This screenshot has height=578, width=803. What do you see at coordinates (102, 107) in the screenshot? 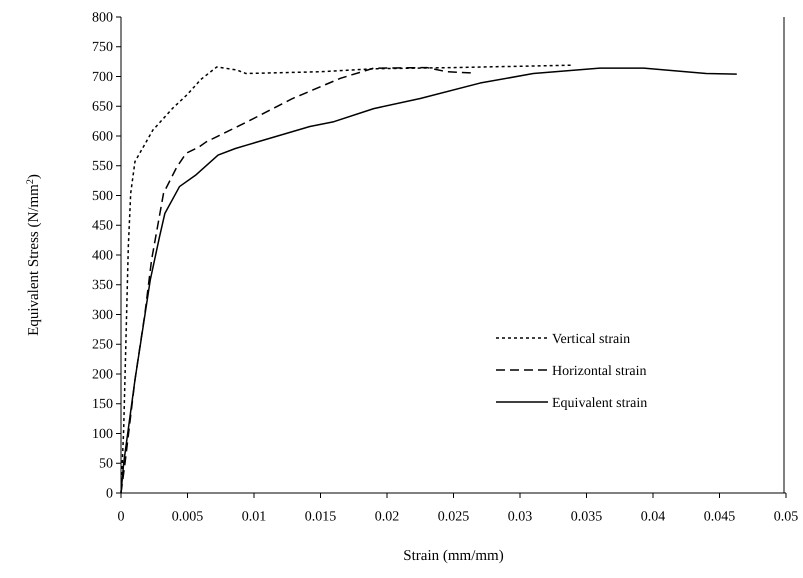
I see `y-tick-label: 650` at bounding box center [102, 107].